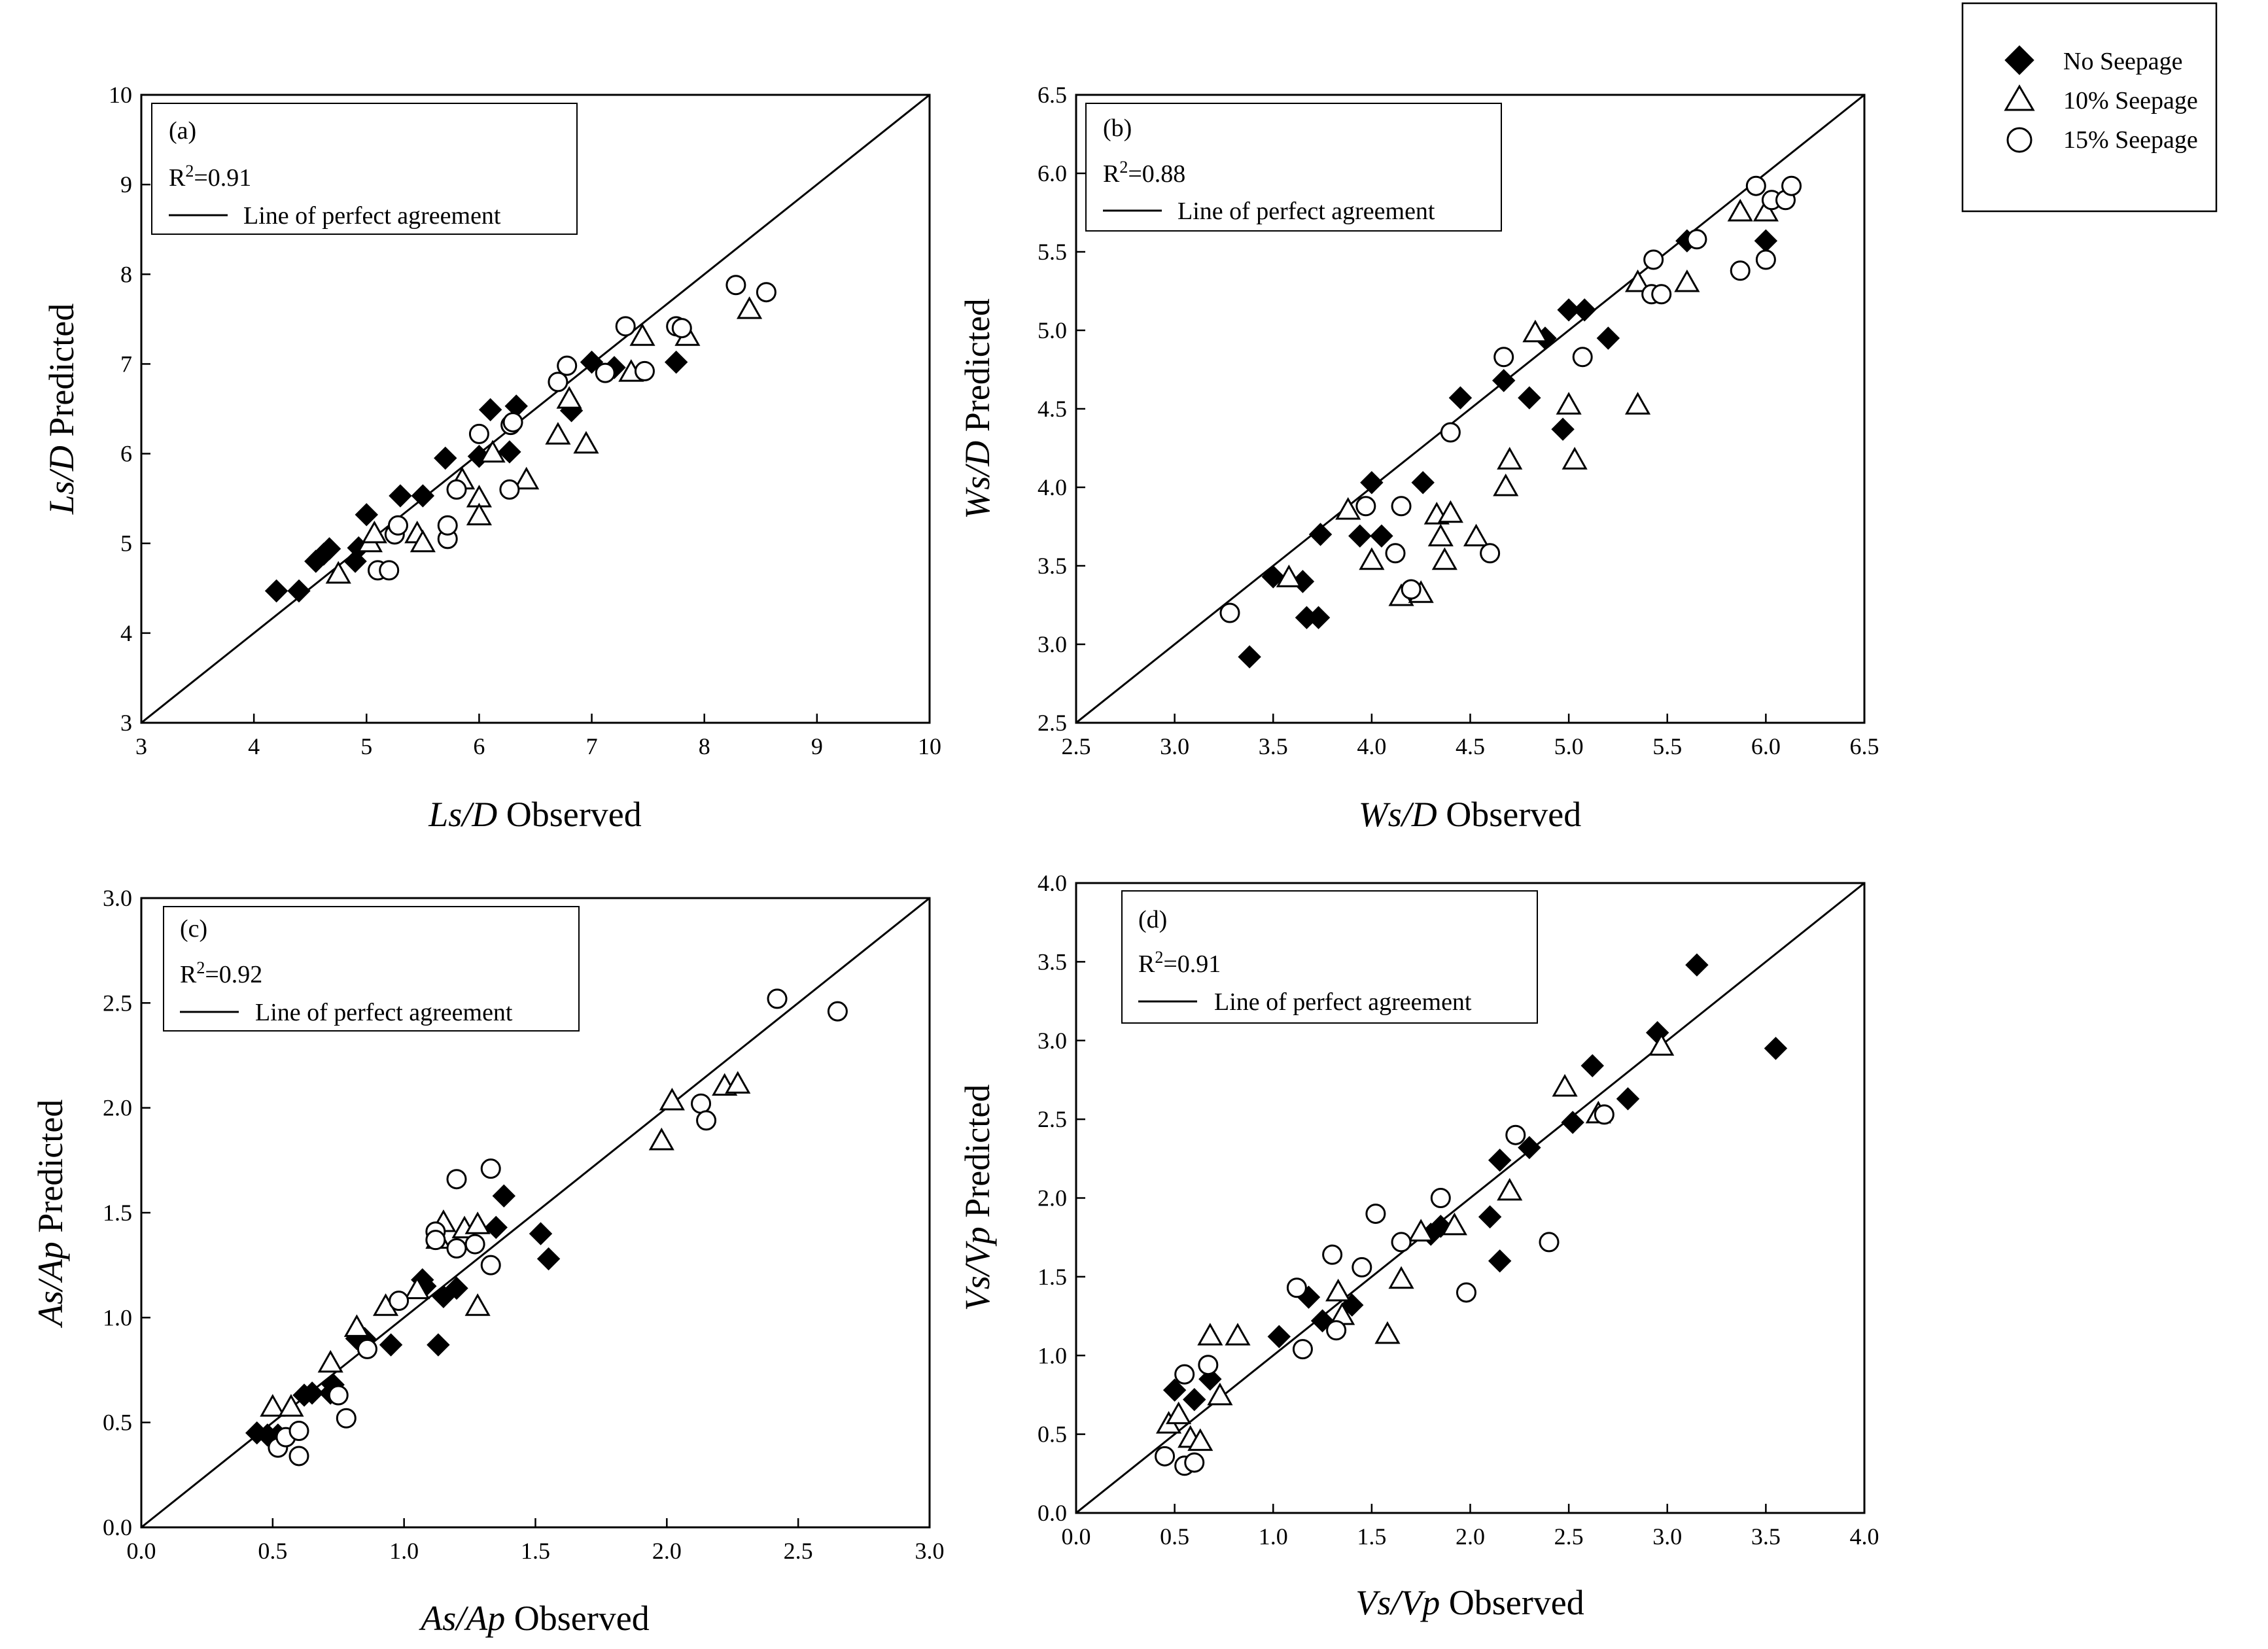 The width and height of the screenshot is (2268, 1649). Describe the element at coordinates (1511, 421) in the screenshot. I see `points-b` at that location.